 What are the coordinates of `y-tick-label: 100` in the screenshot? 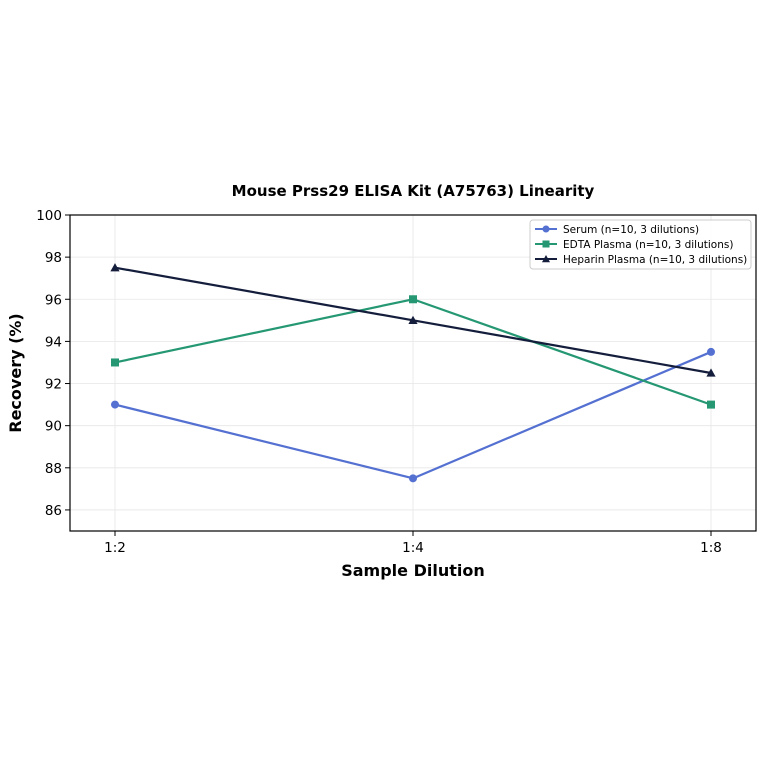 It's located at (49, 216).